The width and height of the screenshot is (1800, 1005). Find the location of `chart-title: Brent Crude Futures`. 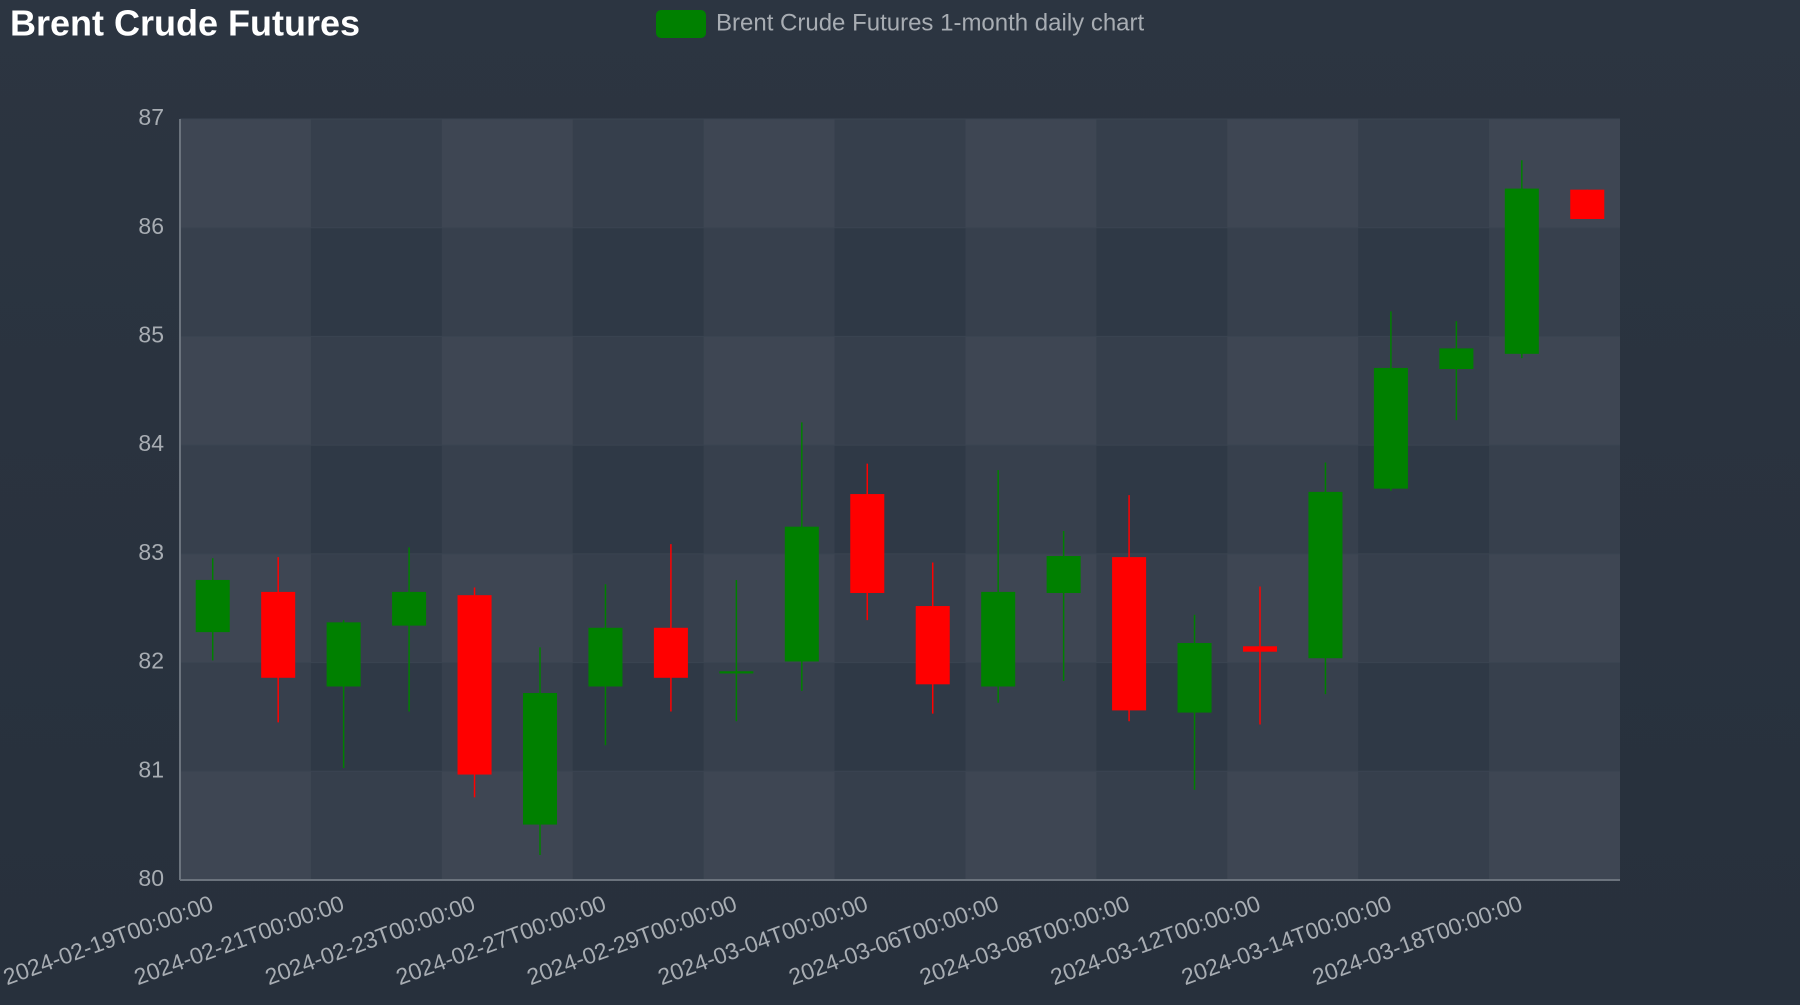

chart-title: Brent Crude Futures is located at coordinates (185, 23).